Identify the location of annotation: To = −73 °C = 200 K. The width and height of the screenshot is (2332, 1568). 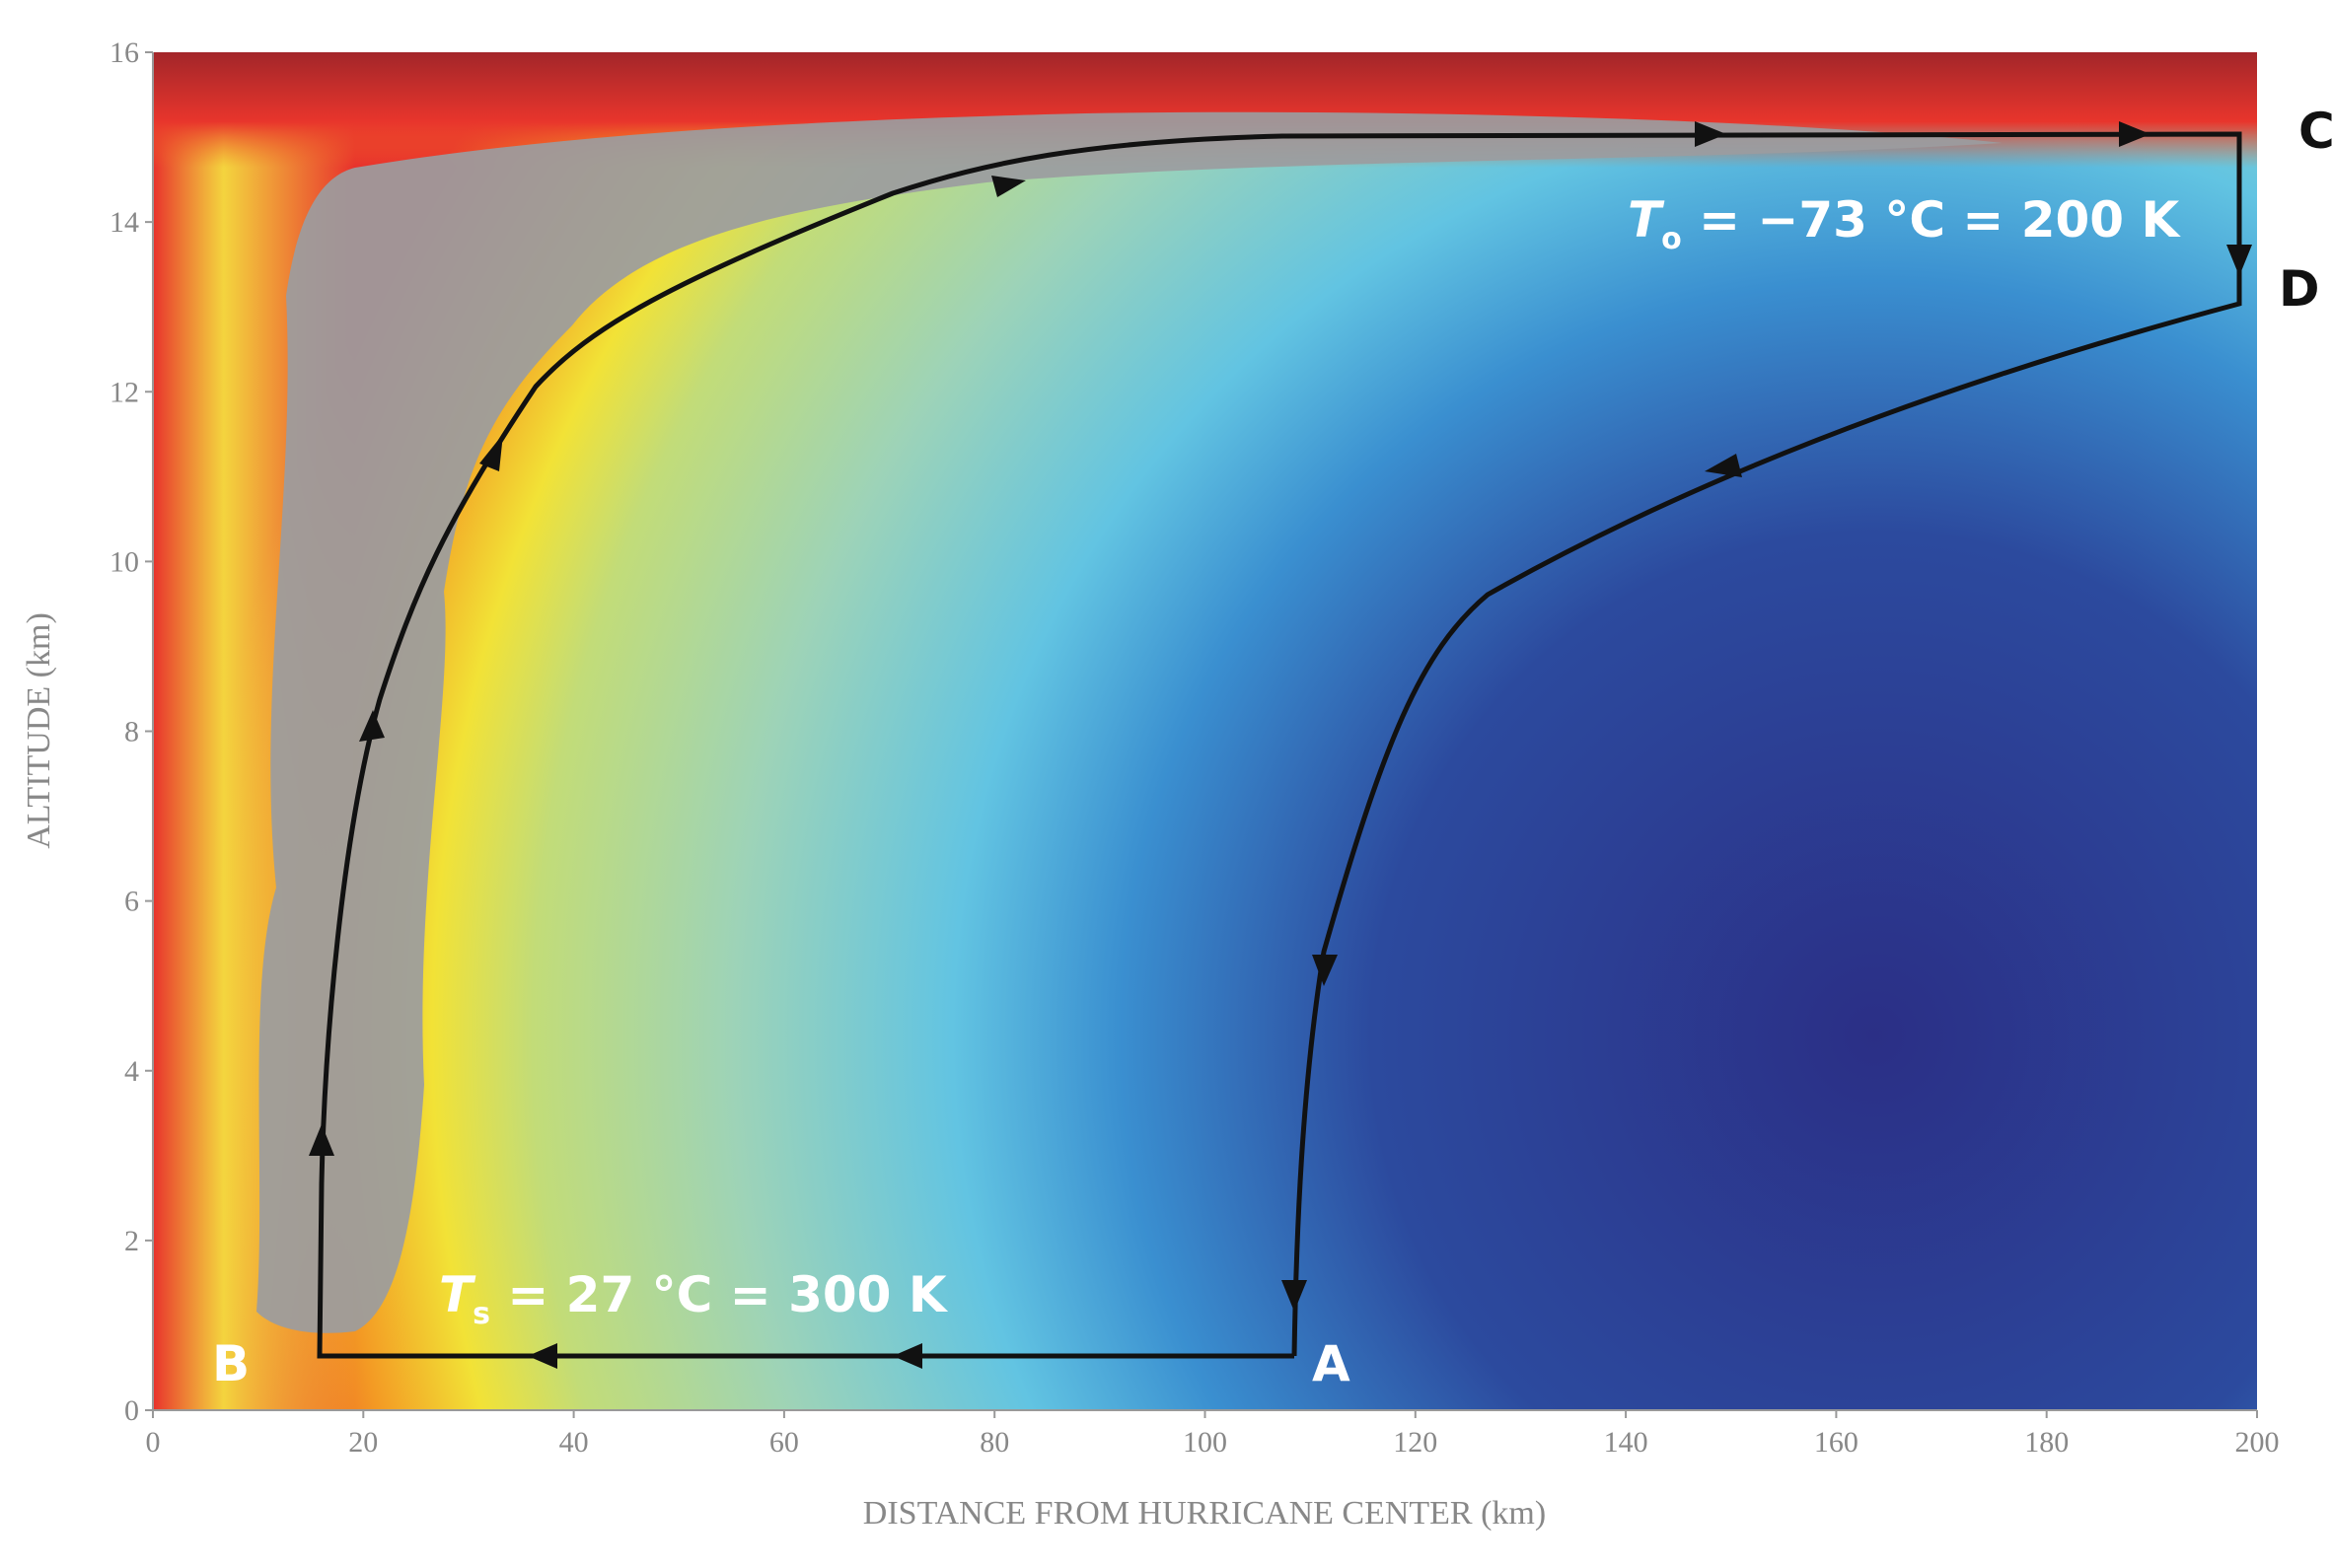
(1905, 223).